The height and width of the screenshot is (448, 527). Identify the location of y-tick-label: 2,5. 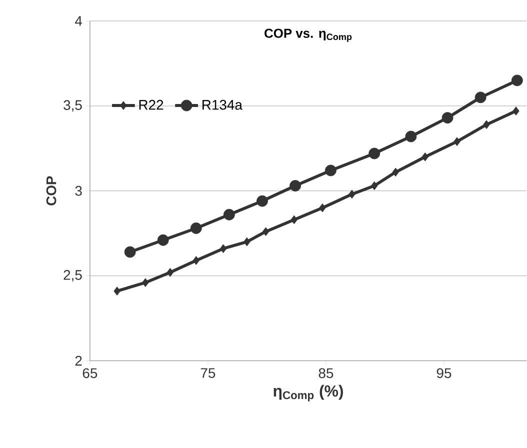
(73, 276).